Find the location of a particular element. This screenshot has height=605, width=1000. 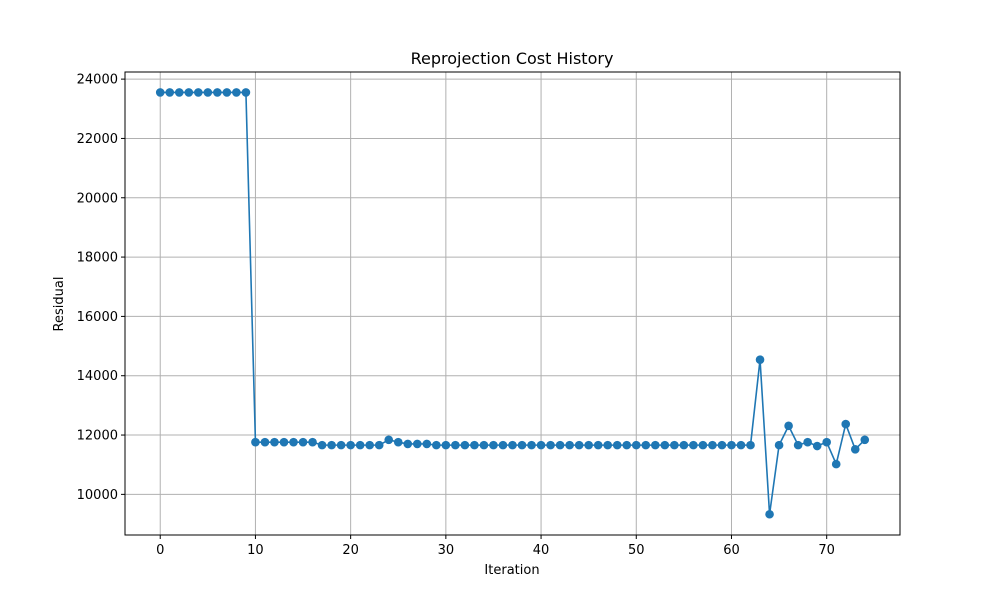

x-tick-label: 50 is located at coordinates (636, 550).